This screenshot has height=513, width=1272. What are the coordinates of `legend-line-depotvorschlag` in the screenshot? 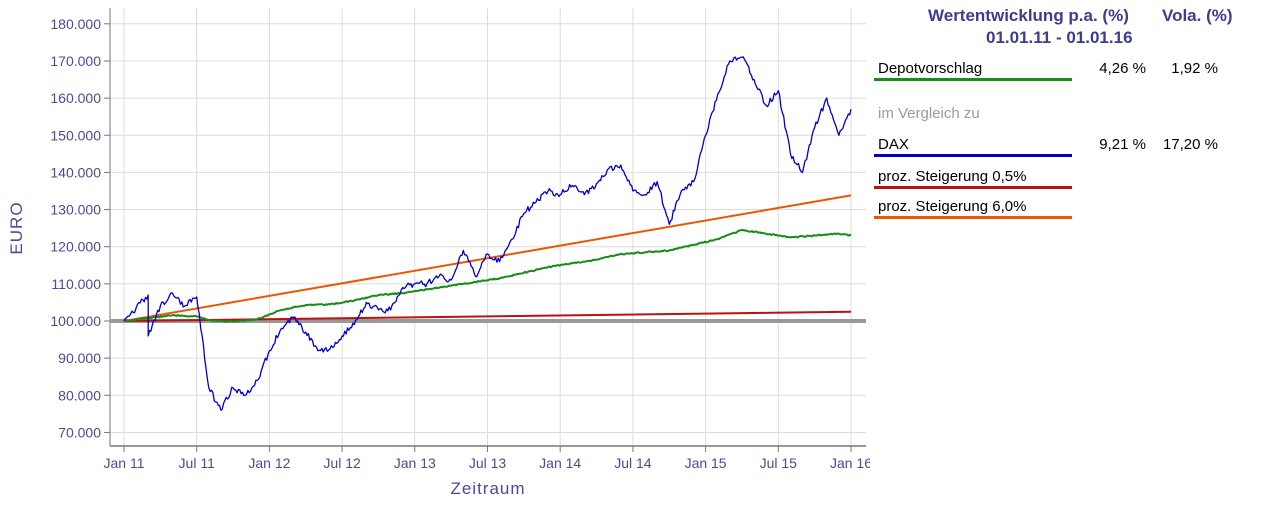 It's located at (973, 79).